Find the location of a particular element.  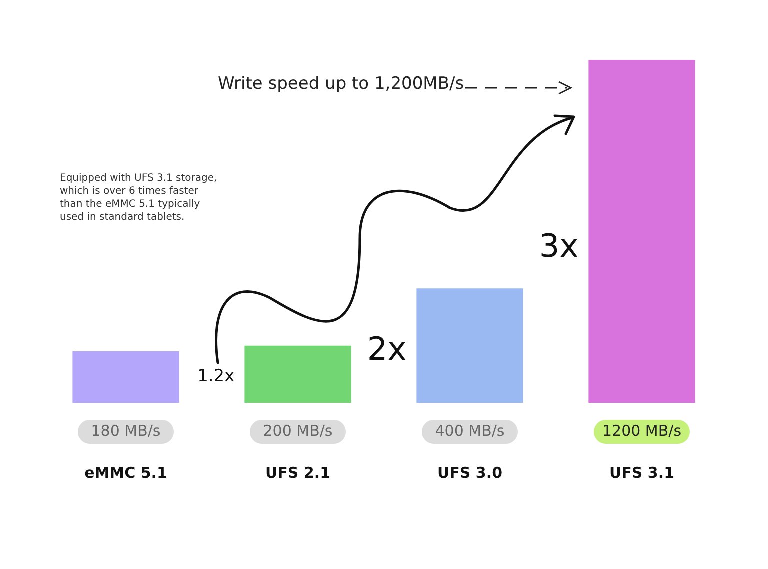

x-tick-label: eMMC 5.1 is located at coordinates (126, 473).